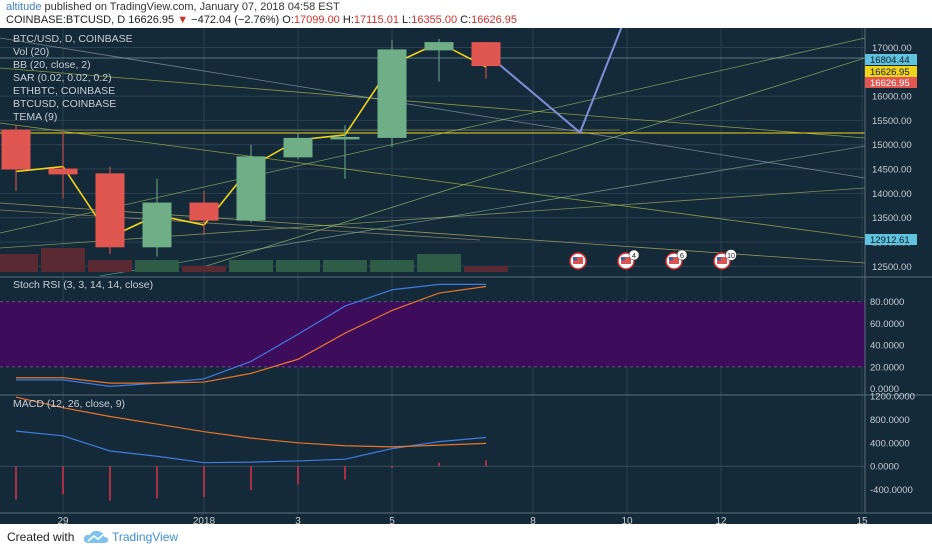  I want to click on stoch-k-line, so click(251, 335).